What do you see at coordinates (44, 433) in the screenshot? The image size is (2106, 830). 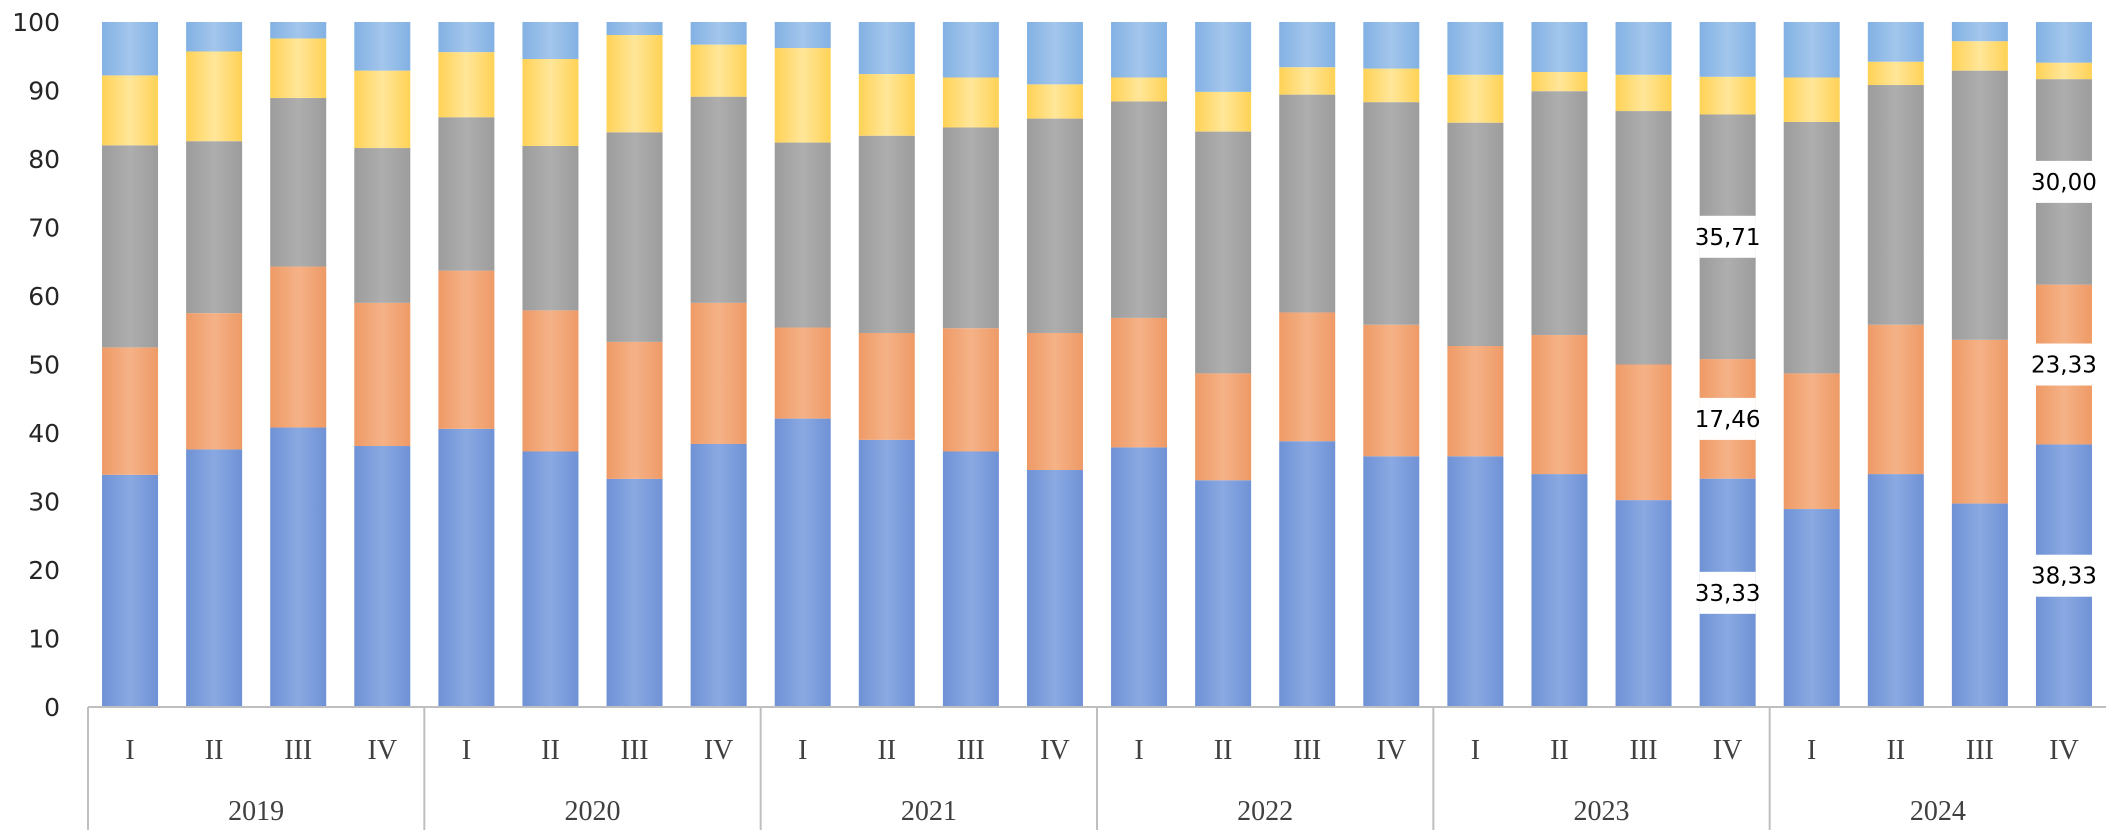 I see `y-tick-label: 40` at bounding box center [44, 433].